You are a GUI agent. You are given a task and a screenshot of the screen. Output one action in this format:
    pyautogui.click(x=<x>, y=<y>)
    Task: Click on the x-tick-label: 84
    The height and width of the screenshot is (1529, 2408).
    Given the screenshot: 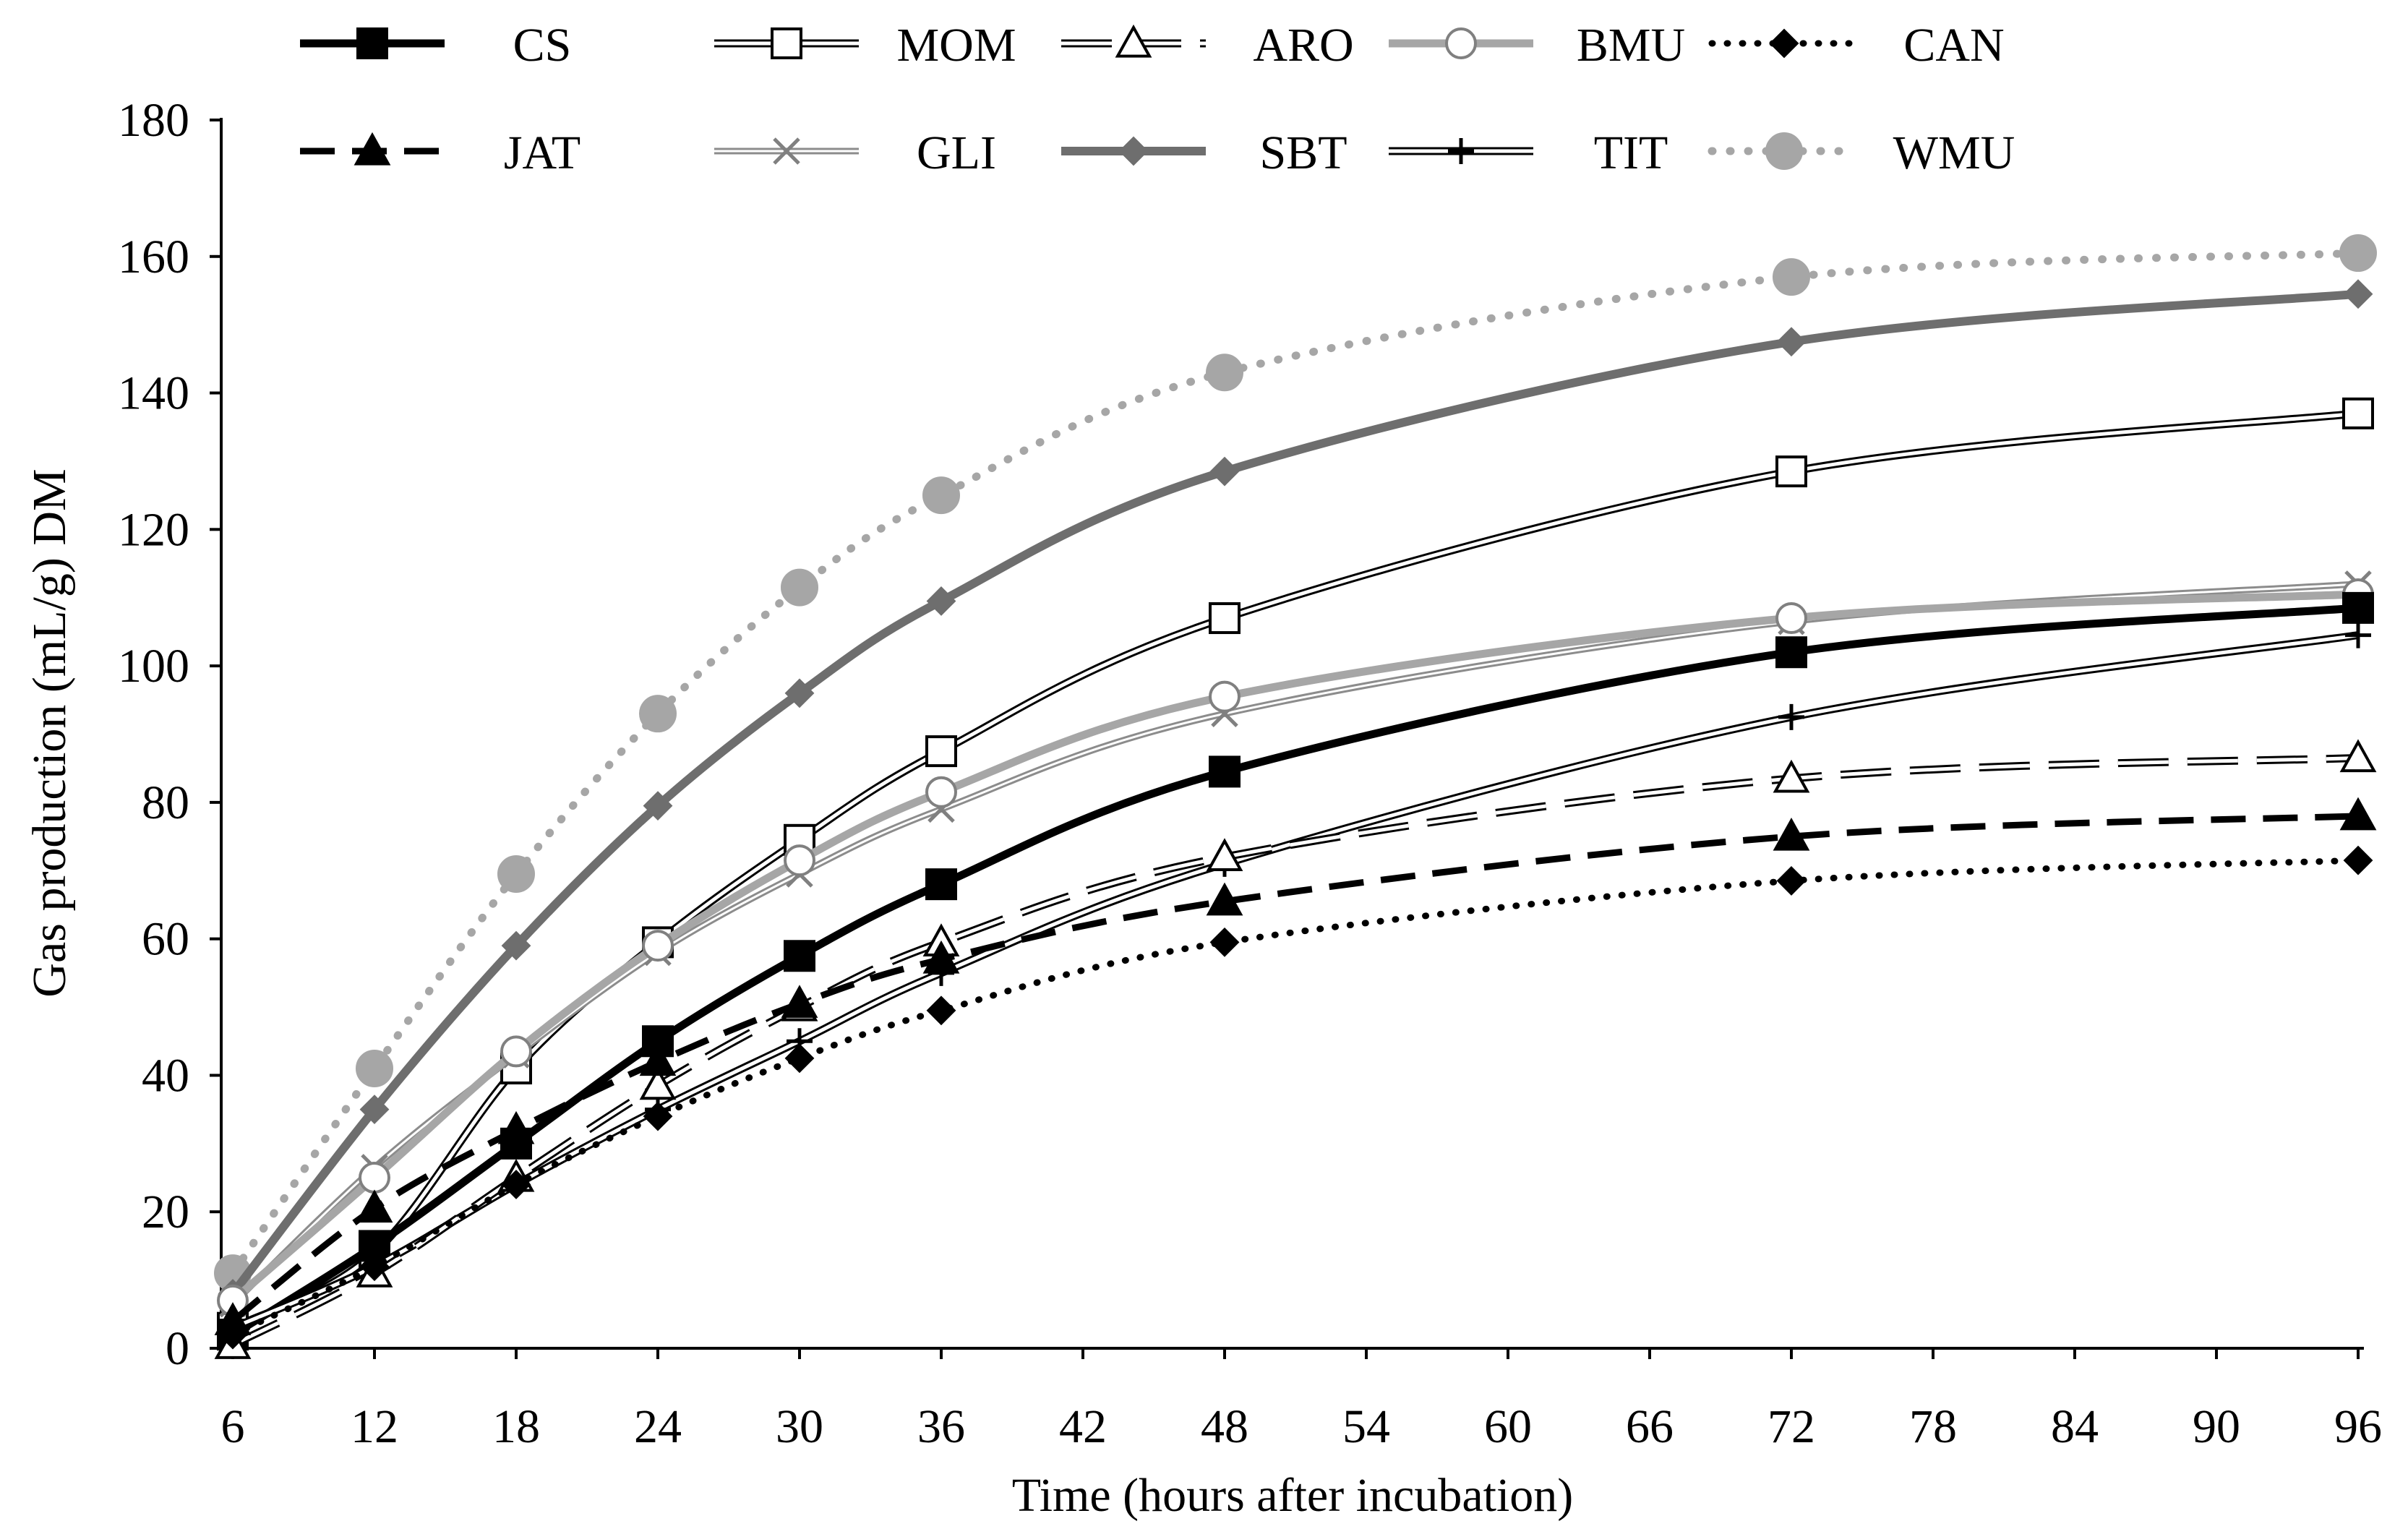 What is the action you would take?
    pyautogui.click(x=2075, y=1426)
    